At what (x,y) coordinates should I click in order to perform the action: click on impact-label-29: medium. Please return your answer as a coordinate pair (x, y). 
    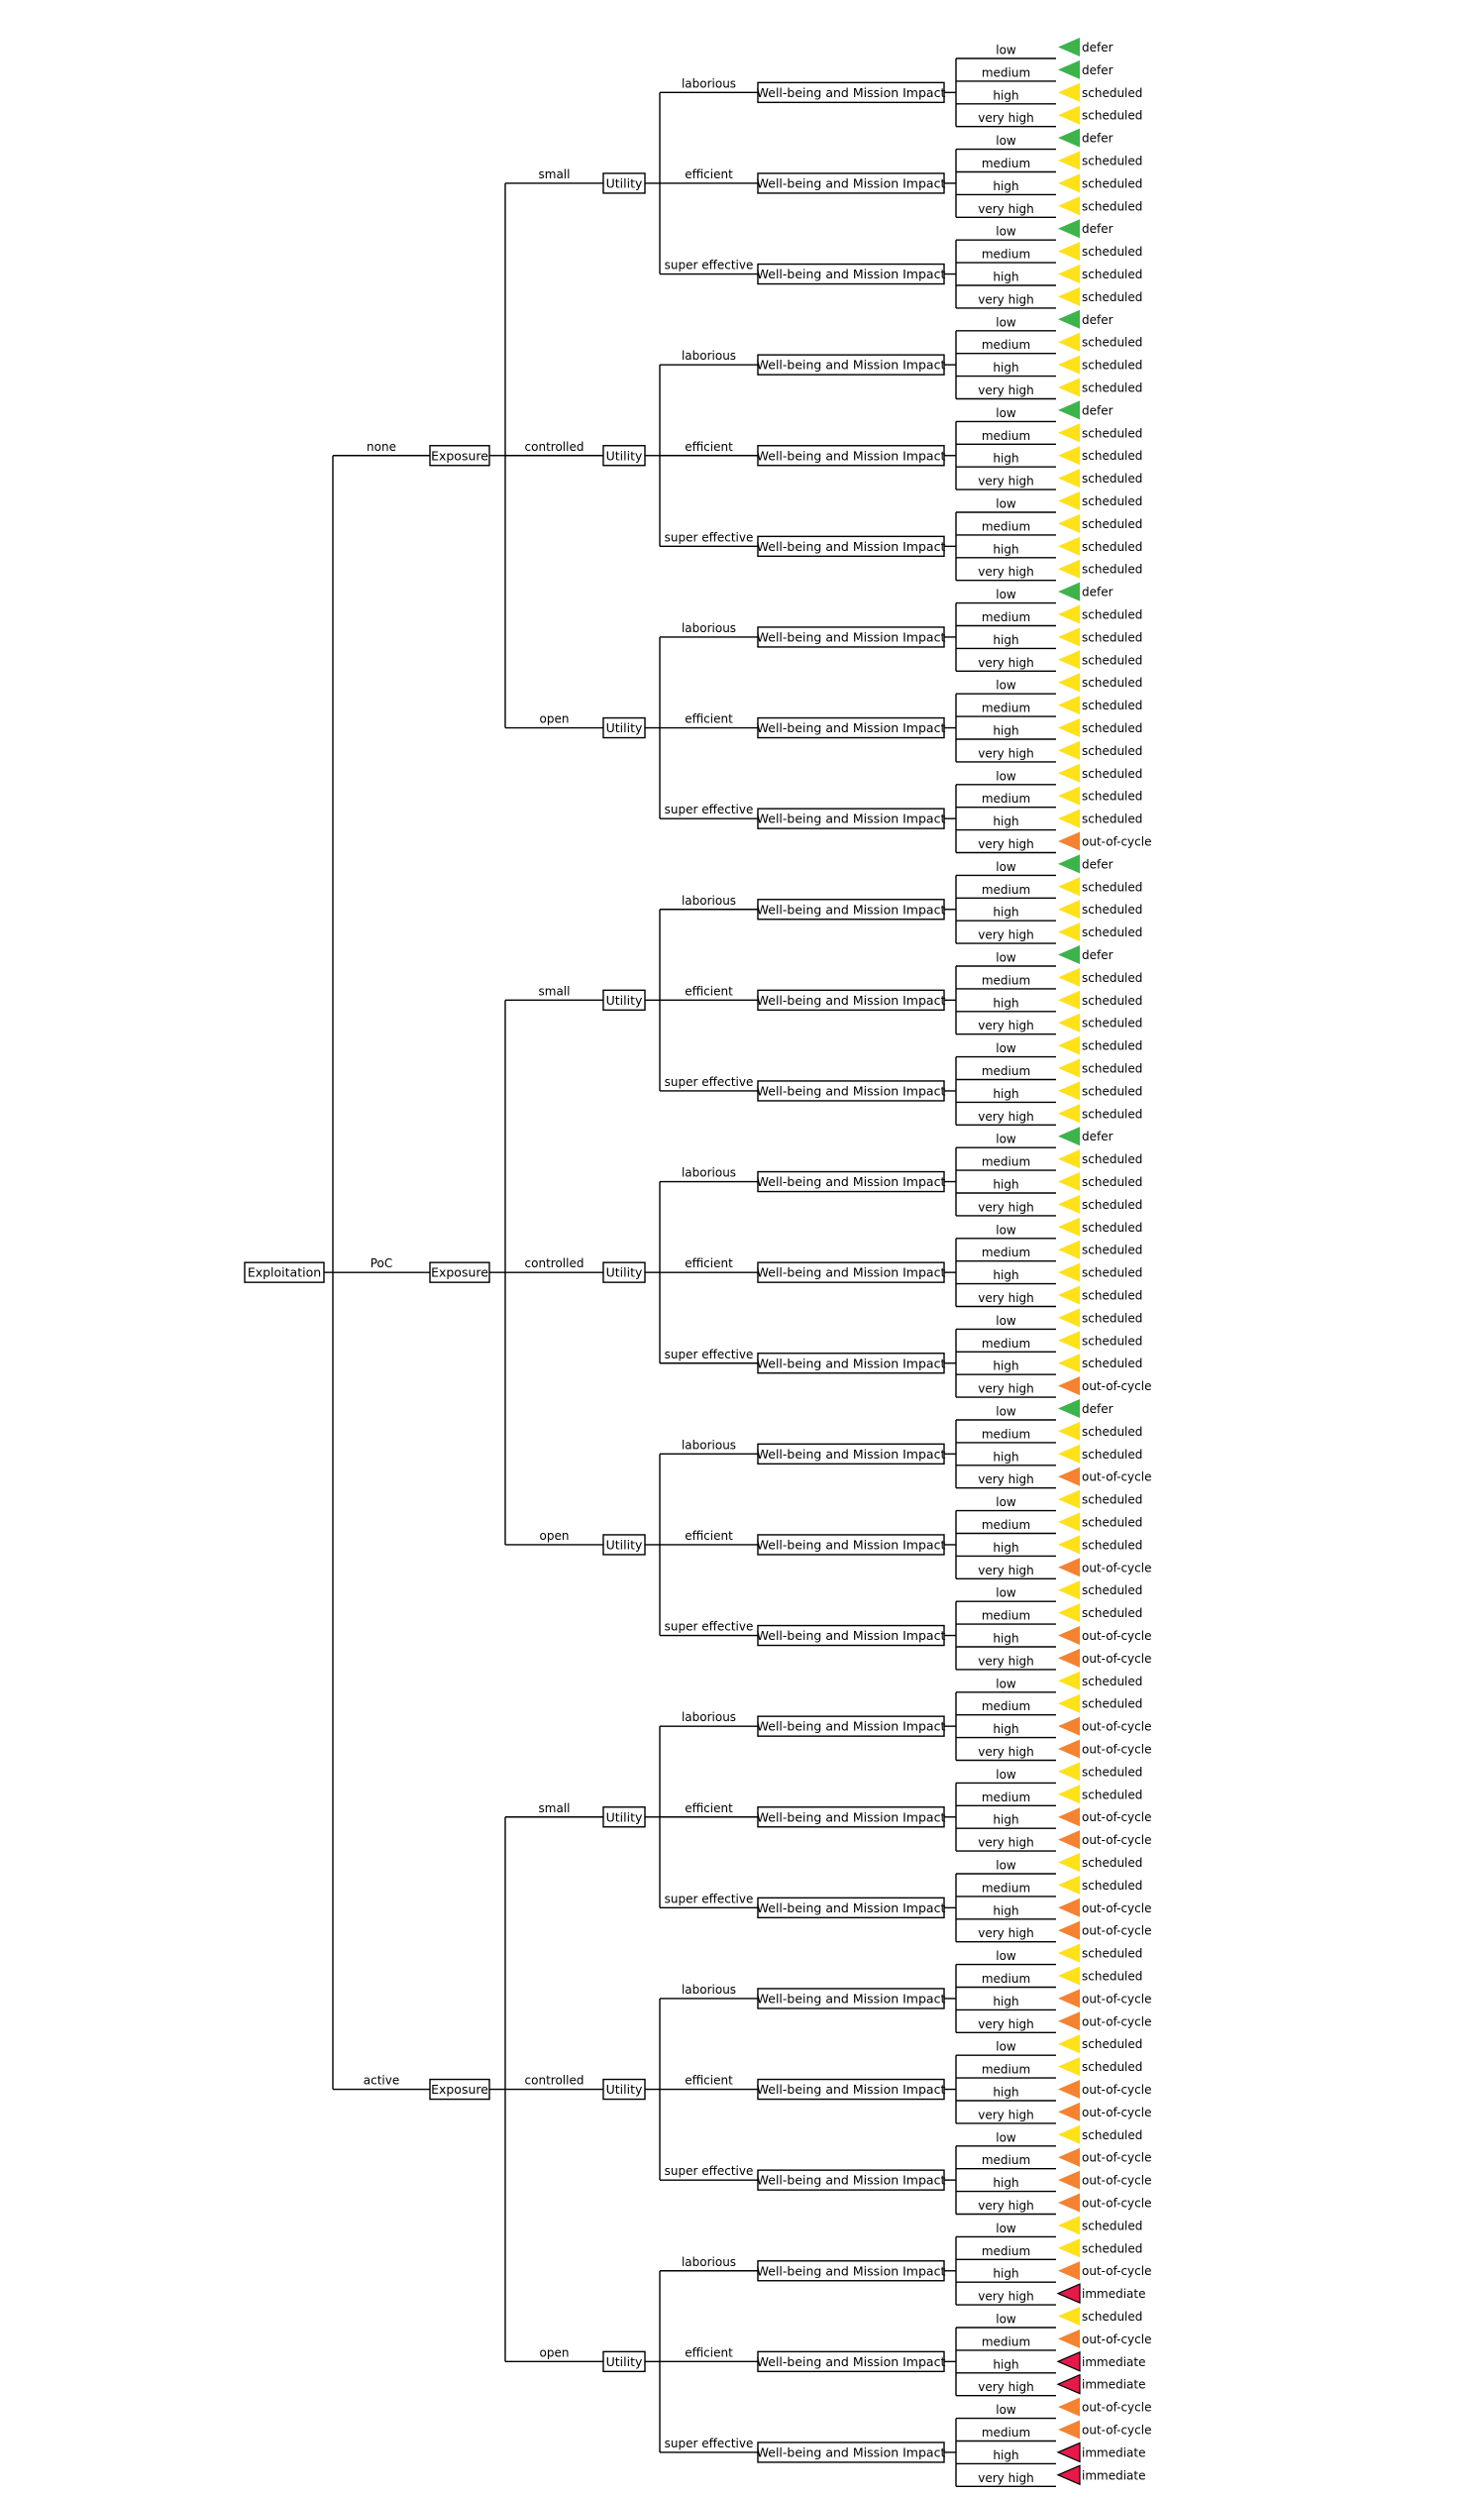
    Looking at the image, I should click on (1006, 708).